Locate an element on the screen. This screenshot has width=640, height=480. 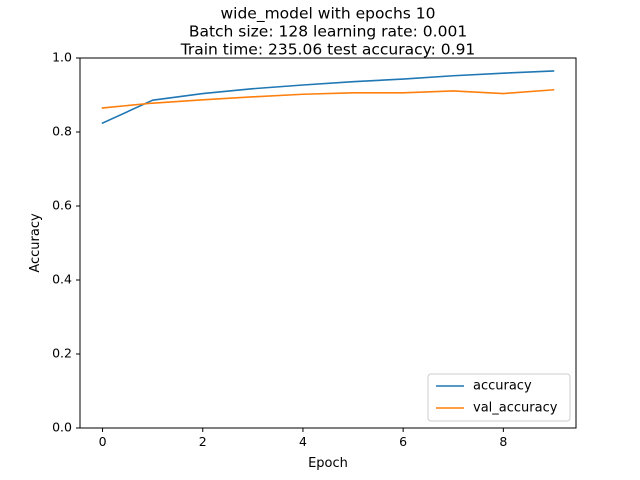
chart-title-line-2: Batch size: 128 learning rate: 0.001 is located at coordinates (328, 32).